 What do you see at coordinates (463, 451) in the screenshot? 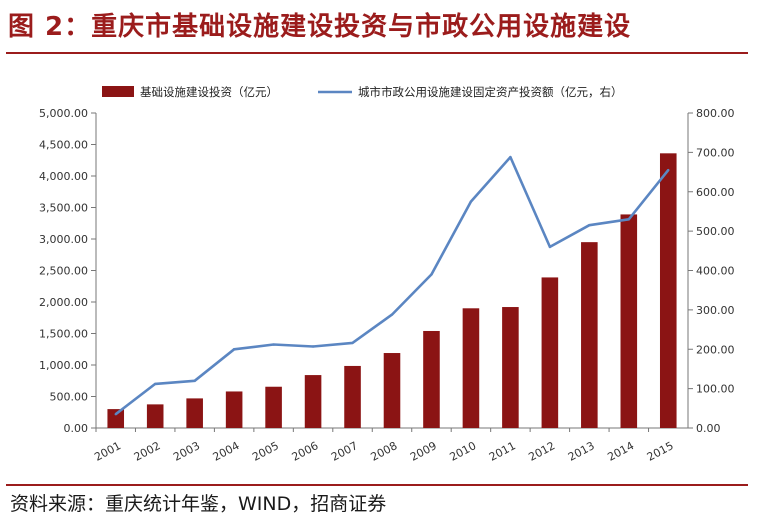
I see `x-tick-label: 2010` at bounding box center [463, 451].